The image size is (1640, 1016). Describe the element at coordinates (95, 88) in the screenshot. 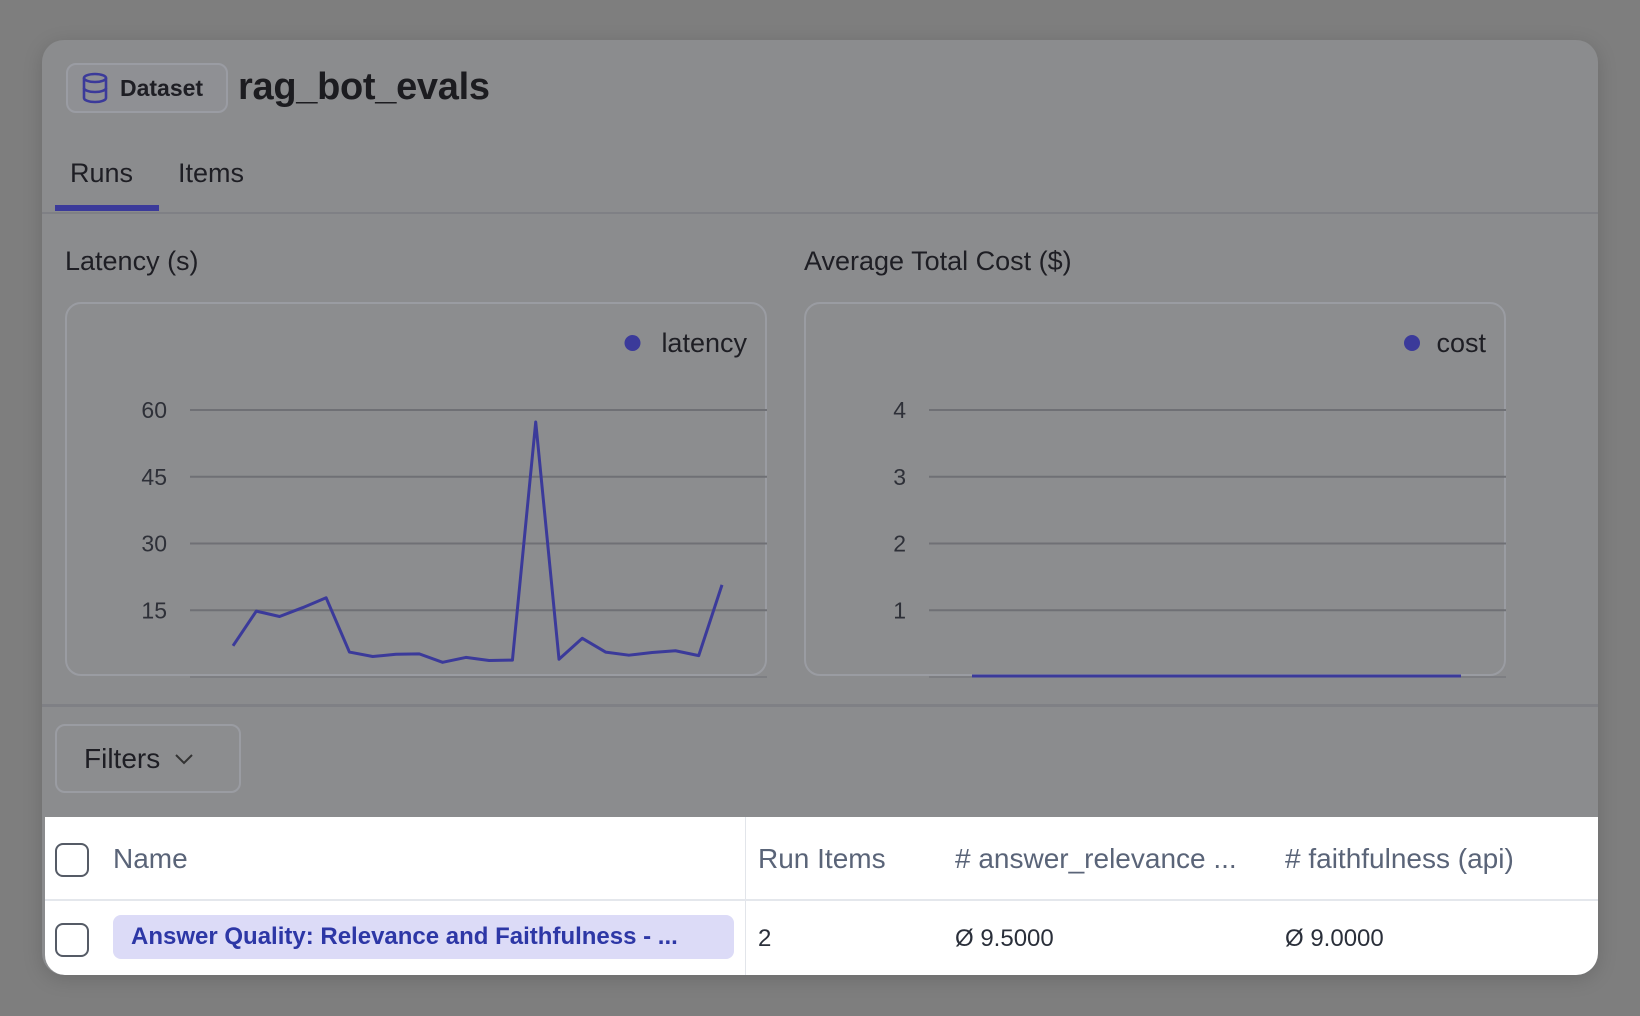

I see `database-icon` at that location.